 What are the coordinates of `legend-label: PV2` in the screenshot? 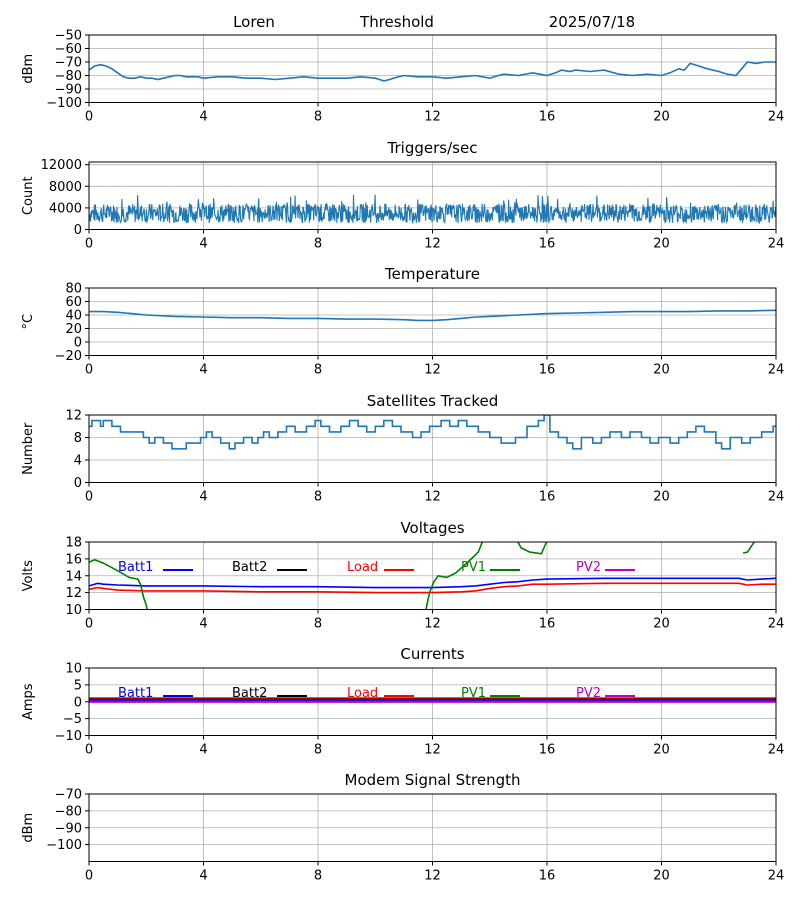 It's located at (588, 567).